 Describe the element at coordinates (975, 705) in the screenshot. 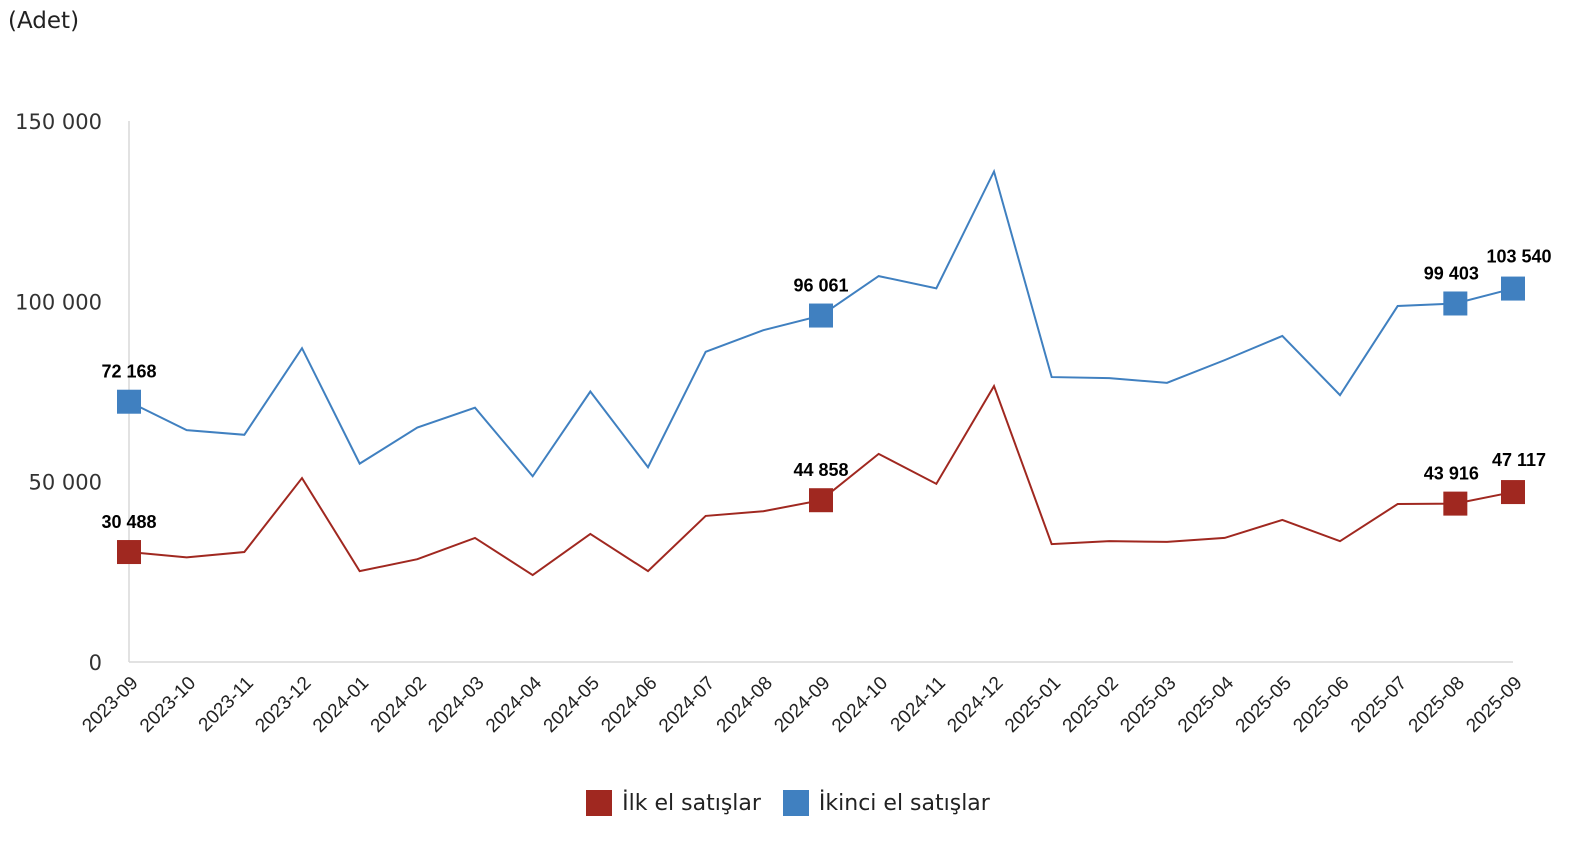

I see `x-tick-label: 2024-12` at that location.